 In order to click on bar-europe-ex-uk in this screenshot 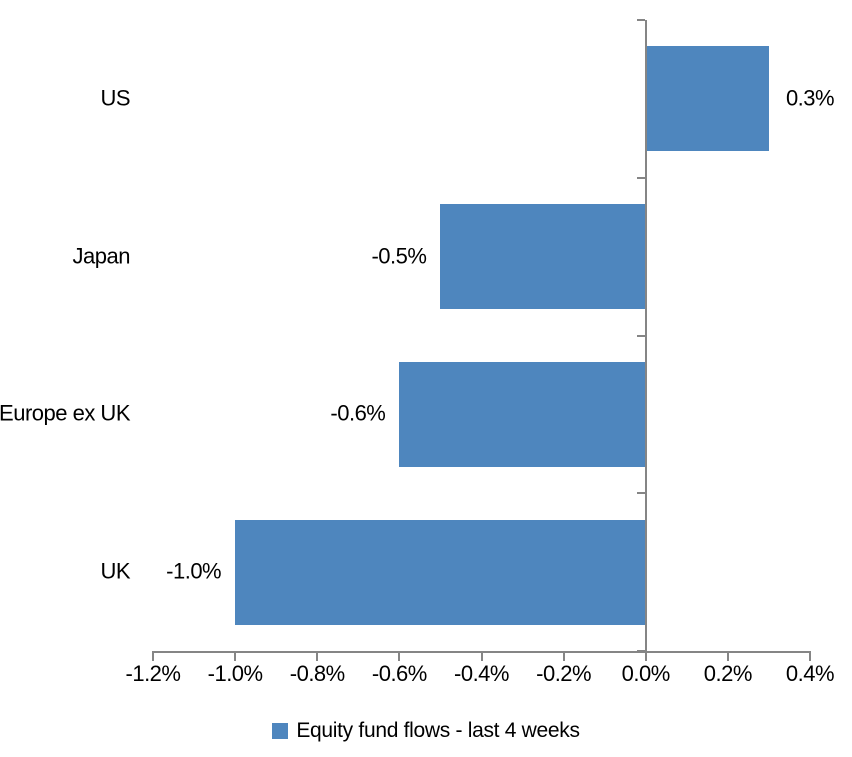, I will do `click(522, 414)`.